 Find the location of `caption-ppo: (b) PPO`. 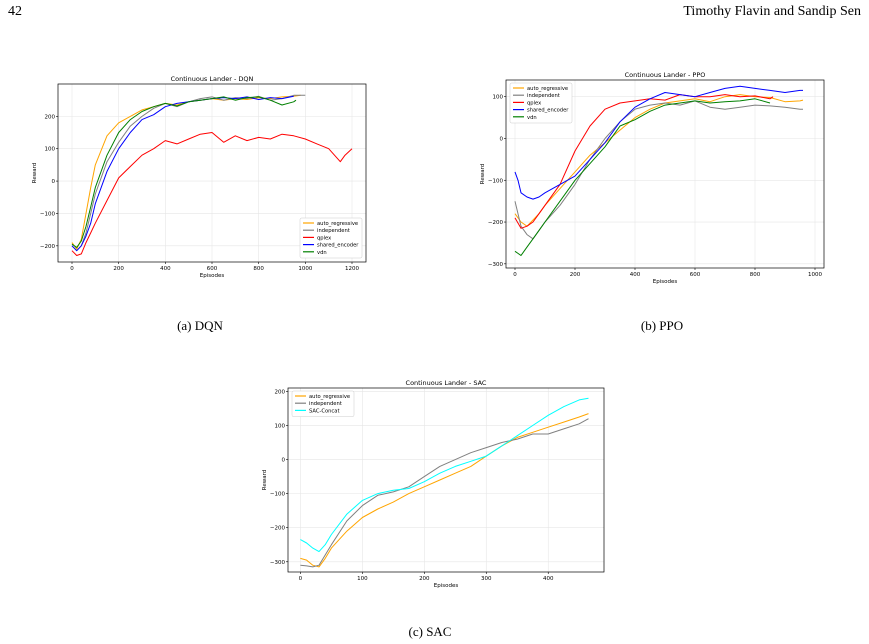

caption-ppo: (b) PPO is located at coordinates (662, 325).